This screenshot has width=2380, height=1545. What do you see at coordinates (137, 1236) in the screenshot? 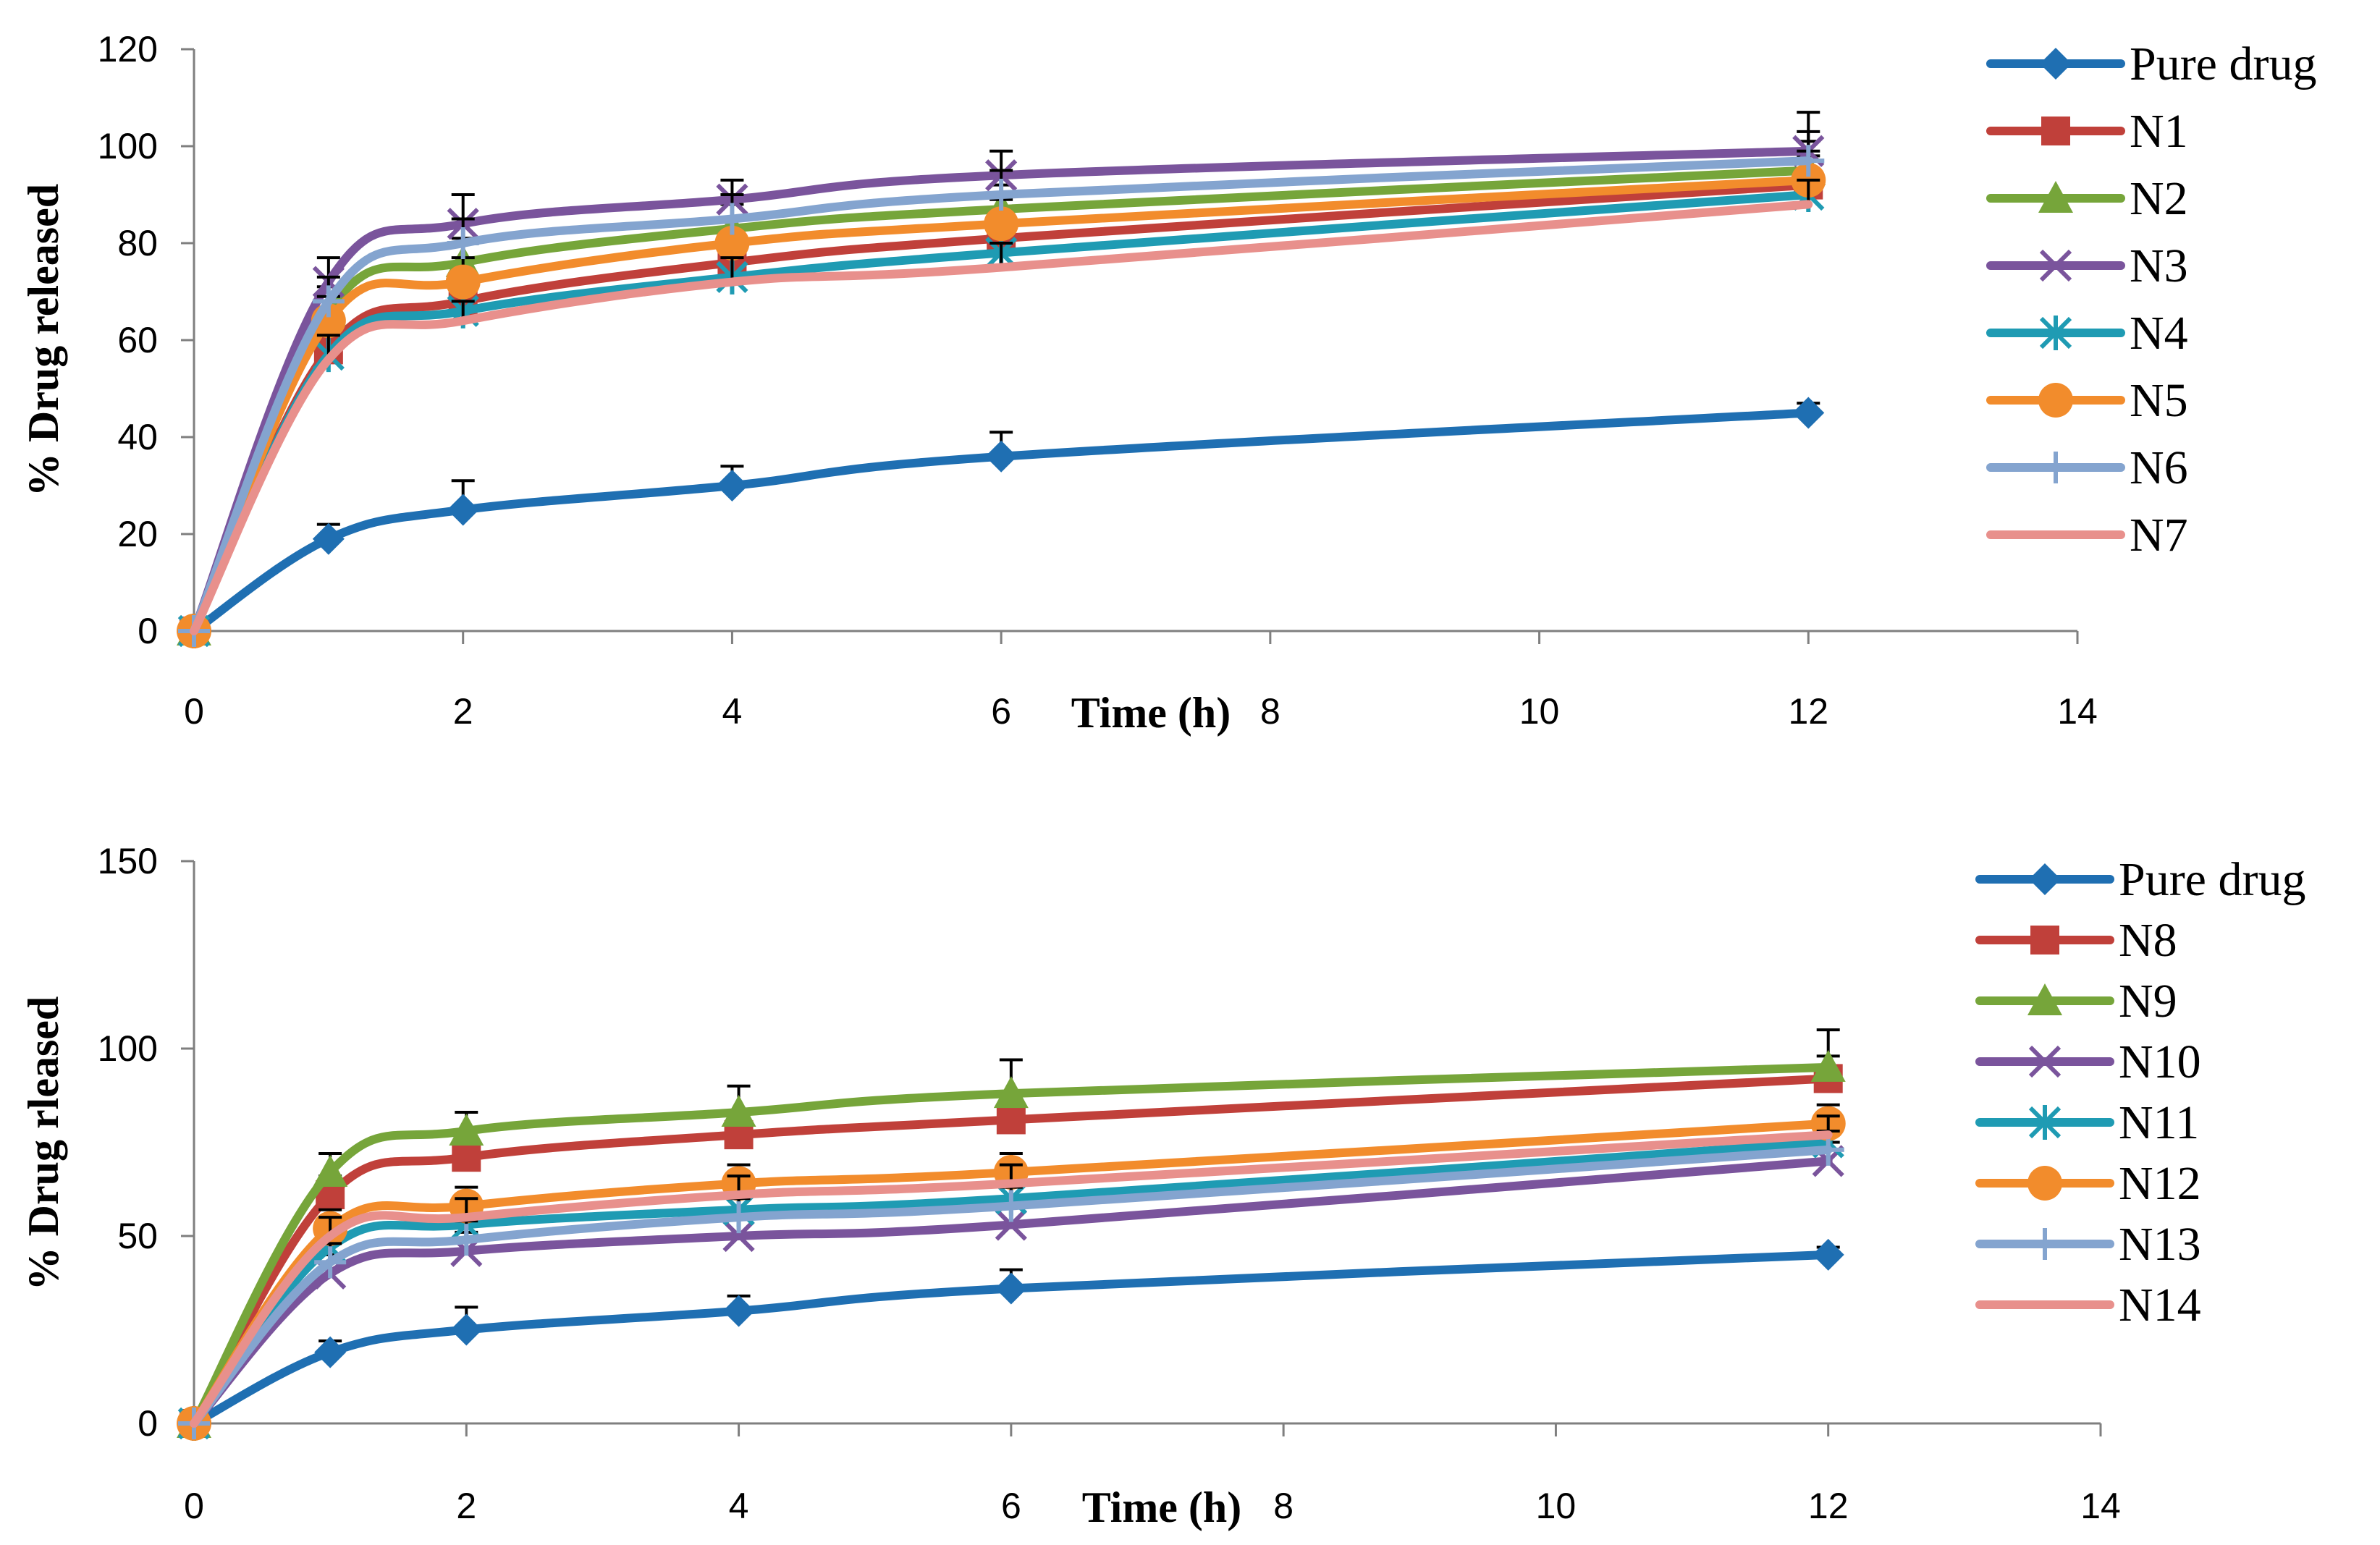
I see `y-tick-label: 50` at bounding box center [137, 1236].